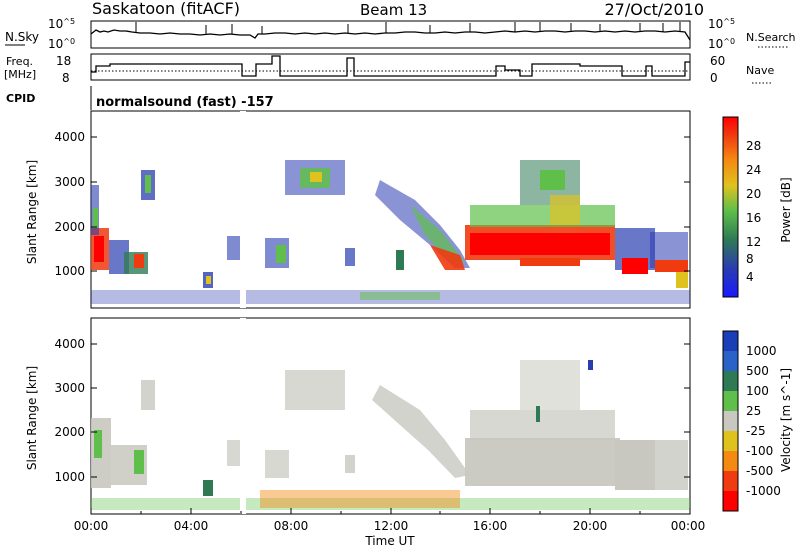  Describe the element at coordinates (786, 420) in the screenshot. I see `velocity-cbar-label: Velocity [m s^-1]` at that location.